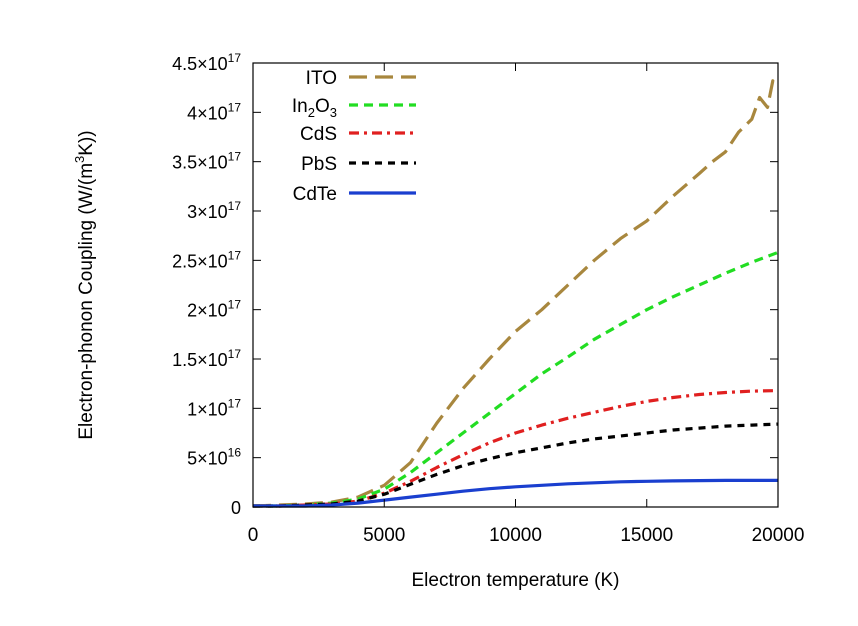 The height and width of the screenshot is (626, 858). What do you see at coordinates (315, 194) in the screenshot?
I see `legend-label: CdTe` at bounding box center [315, 194].